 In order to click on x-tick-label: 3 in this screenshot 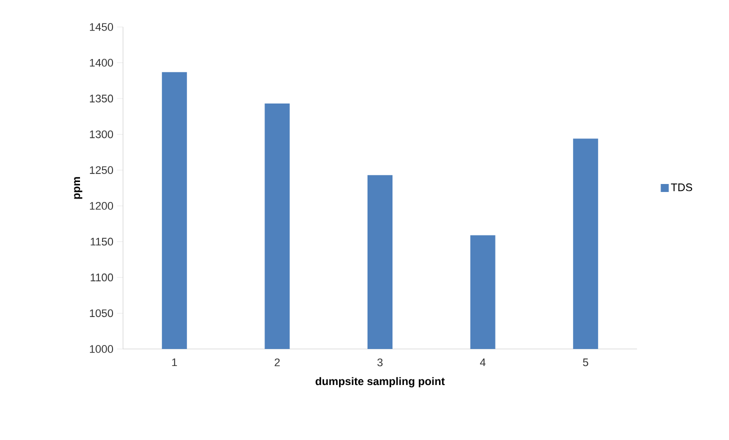, I will do `click(380, 362)`.